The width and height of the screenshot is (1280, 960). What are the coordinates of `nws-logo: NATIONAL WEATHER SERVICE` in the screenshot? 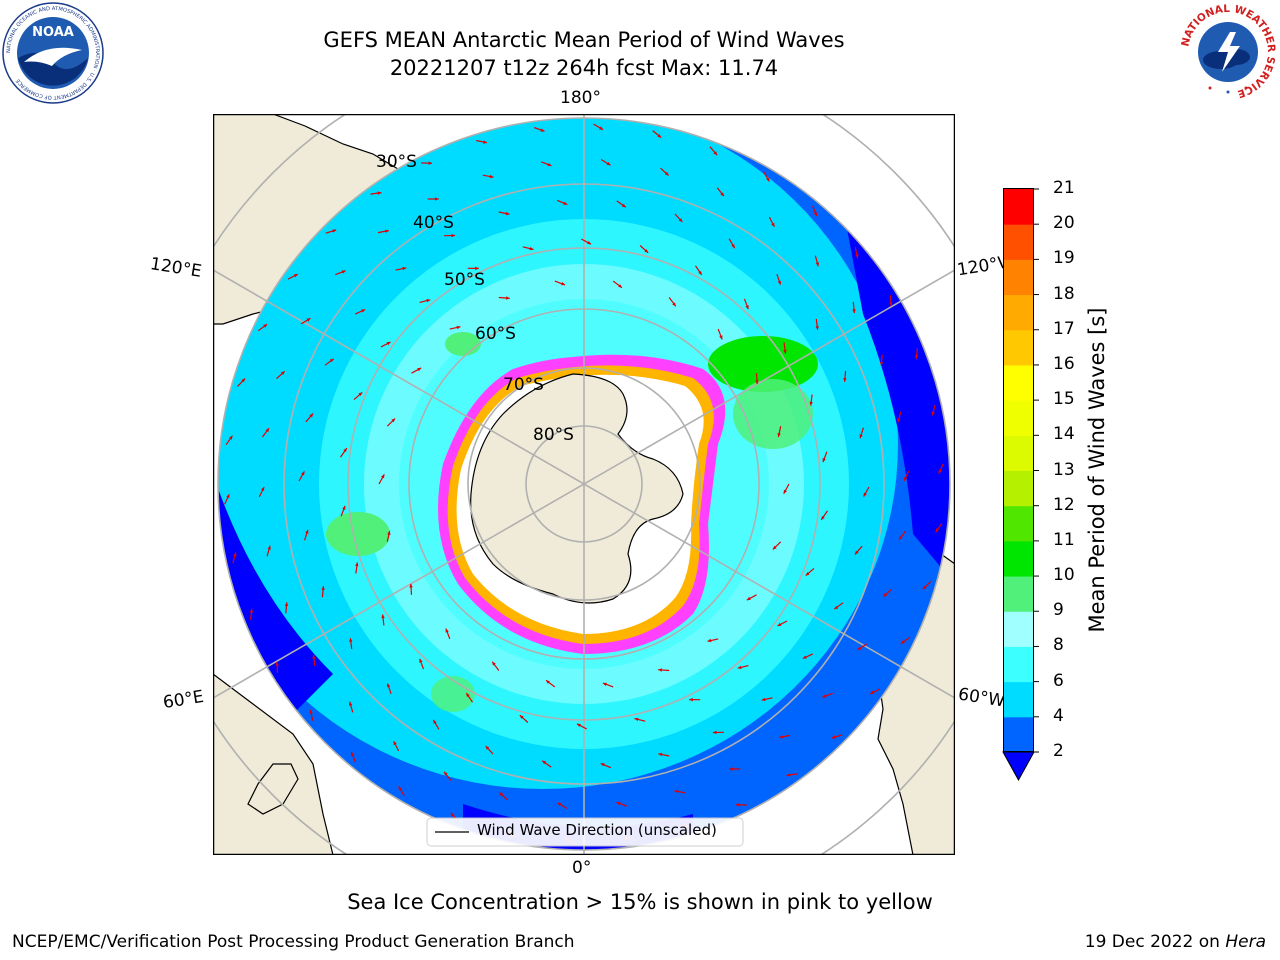 It's located at (1228, 51).